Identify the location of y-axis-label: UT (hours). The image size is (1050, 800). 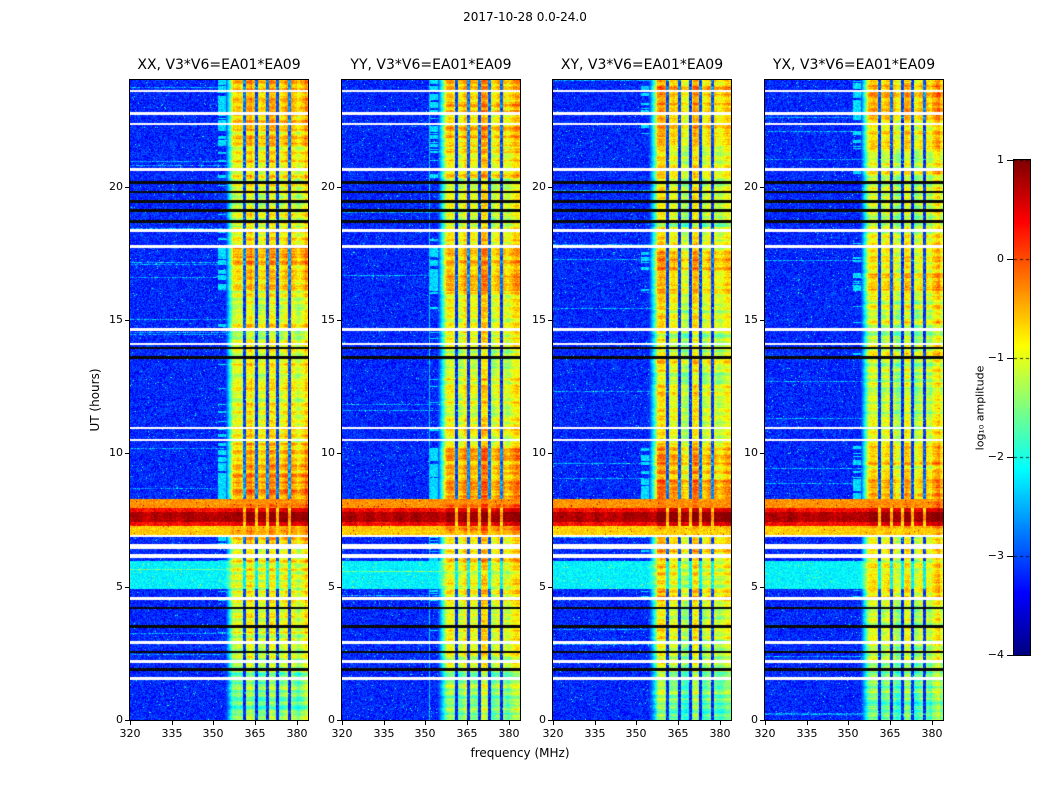
(95, 400).